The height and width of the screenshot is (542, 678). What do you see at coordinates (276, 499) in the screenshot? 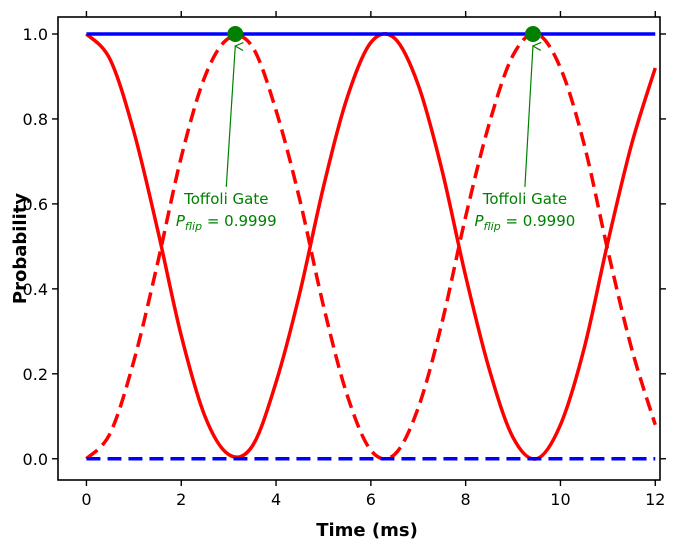
I see `x-tick-label-4: 4` at bounding box center [276, 499].